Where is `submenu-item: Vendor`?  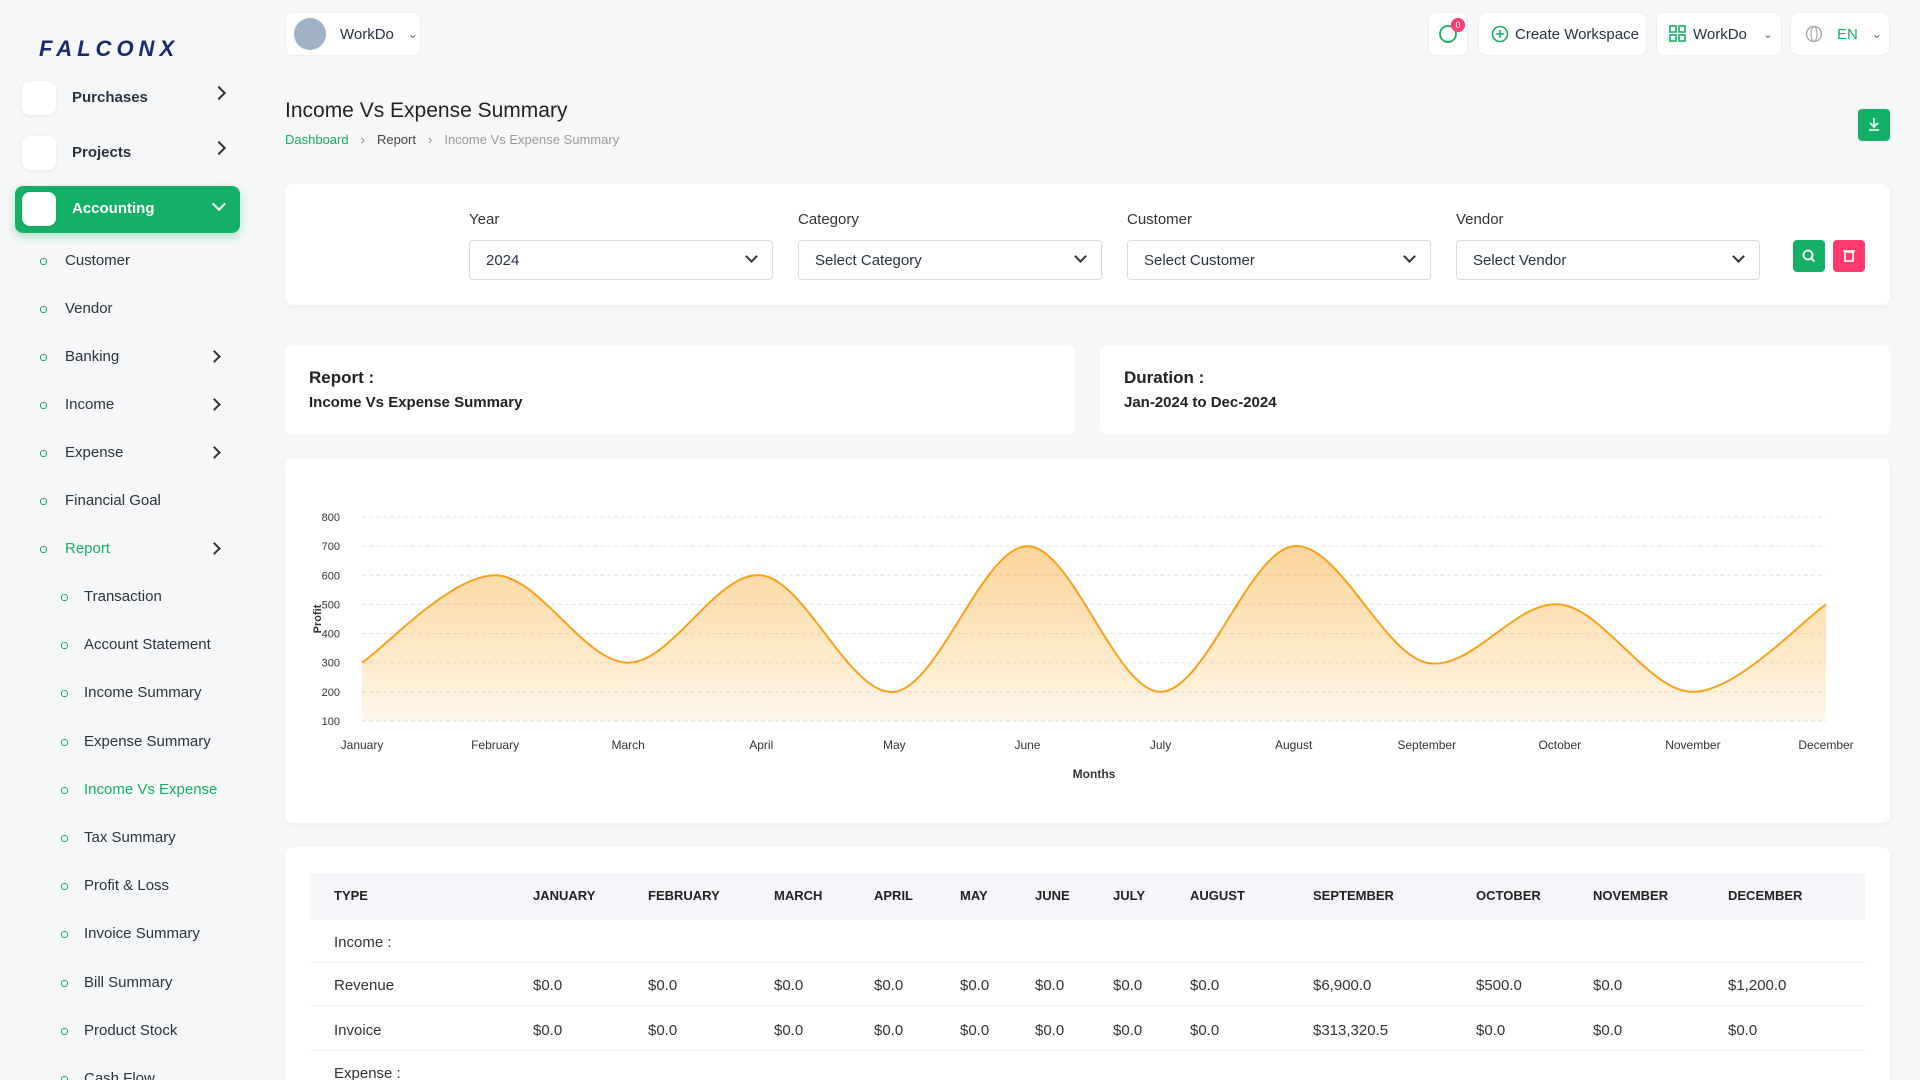 submenu-item: Vendor is located at coordinates (89, 308).